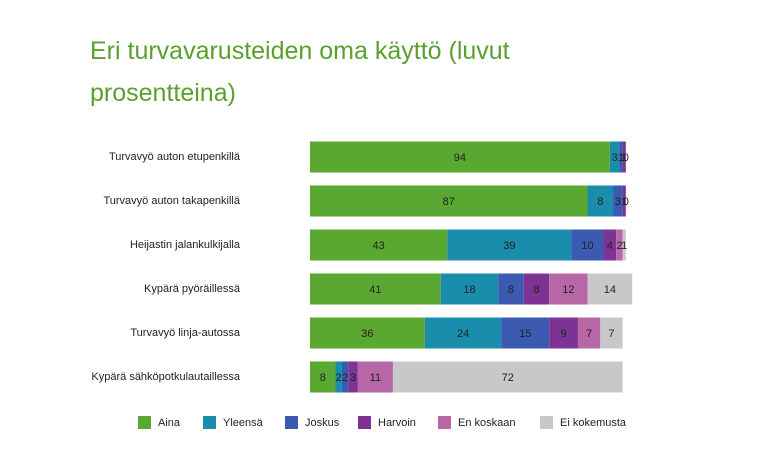 This screenshot has width=771, height=463. What do you see at coordinates (171, 201) in the screenshot?
I see `category-label: Turvavyö auton takapenkillä` at bounding box center [171, 201].